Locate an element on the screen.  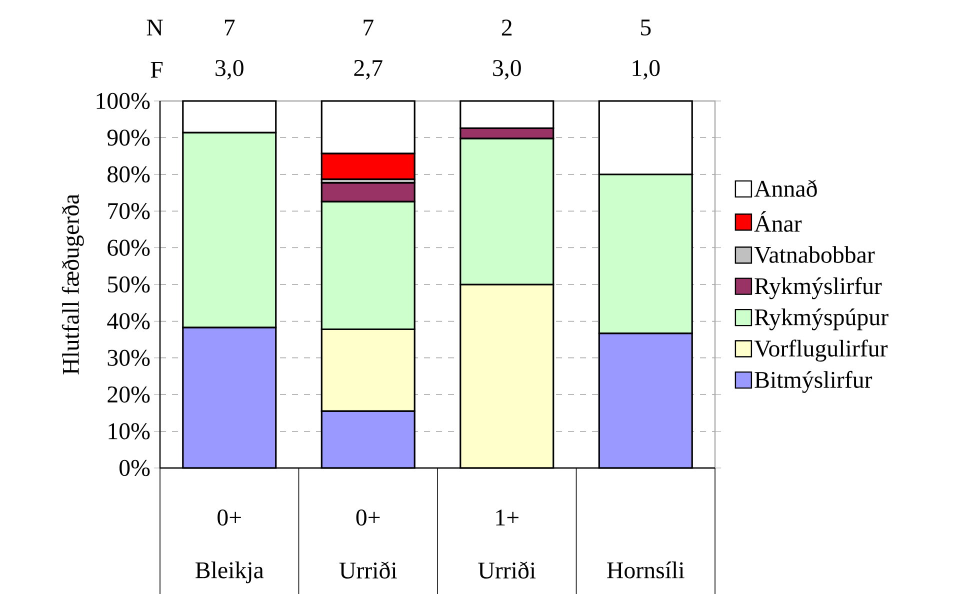
text: 2 is located at coordinates (507, 28).